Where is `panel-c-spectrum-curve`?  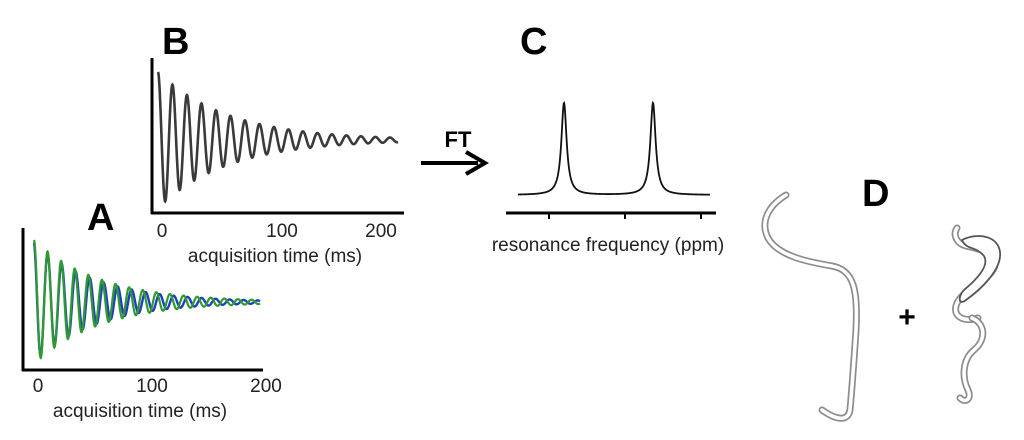 panel-c-spectrum-curve is located at coordinates (614, 148).